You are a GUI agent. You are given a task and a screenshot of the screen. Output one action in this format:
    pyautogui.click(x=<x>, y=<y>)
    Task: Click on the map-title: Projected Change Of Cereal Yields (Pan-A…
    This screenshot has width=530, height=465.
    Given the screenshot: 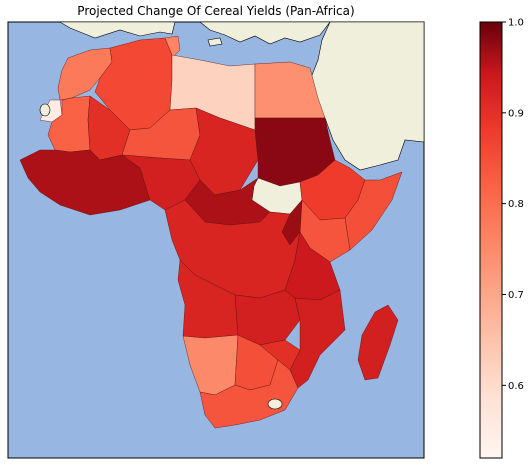 What is the action you would take?
    pyautogui.click(x=216, y=11)
    